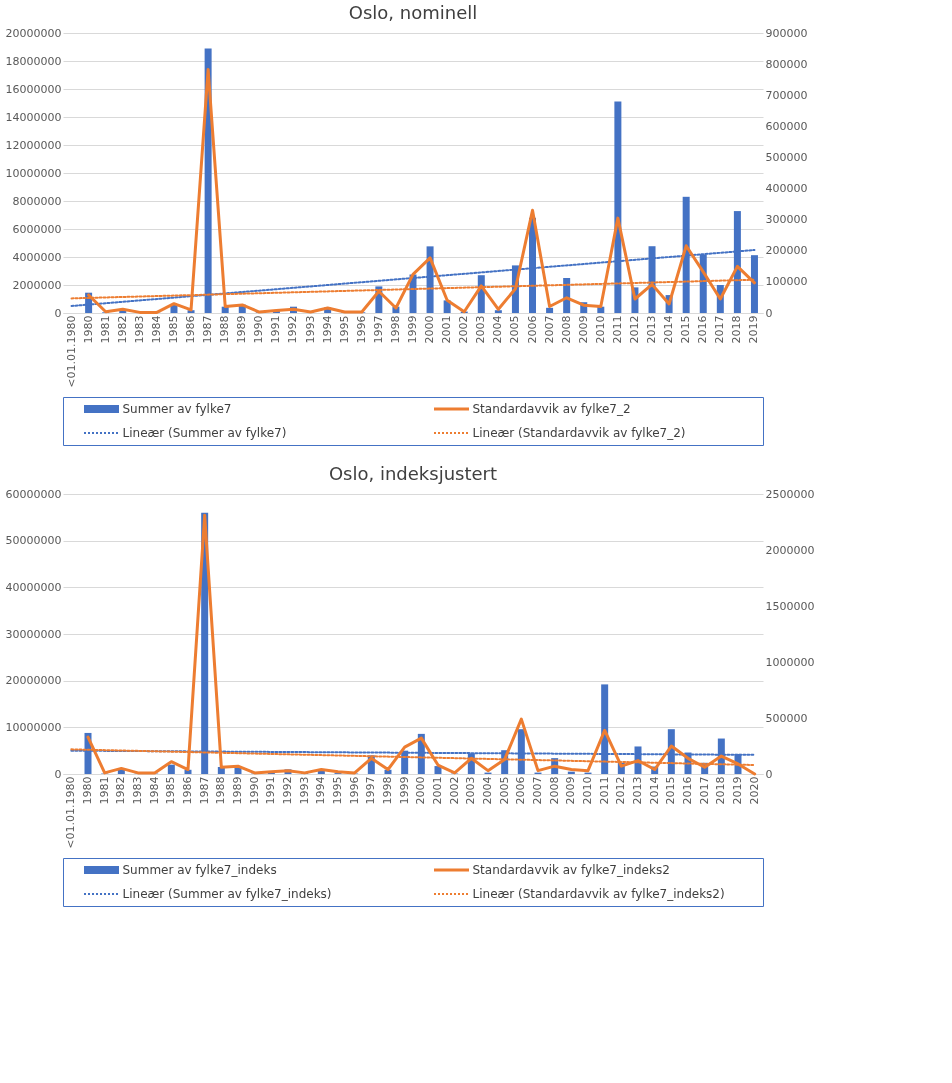 The image size is (952, 1083). I want to click on legend-label: Lineær (Standardavvik av fylke7_indeks2), so click(598, 894).